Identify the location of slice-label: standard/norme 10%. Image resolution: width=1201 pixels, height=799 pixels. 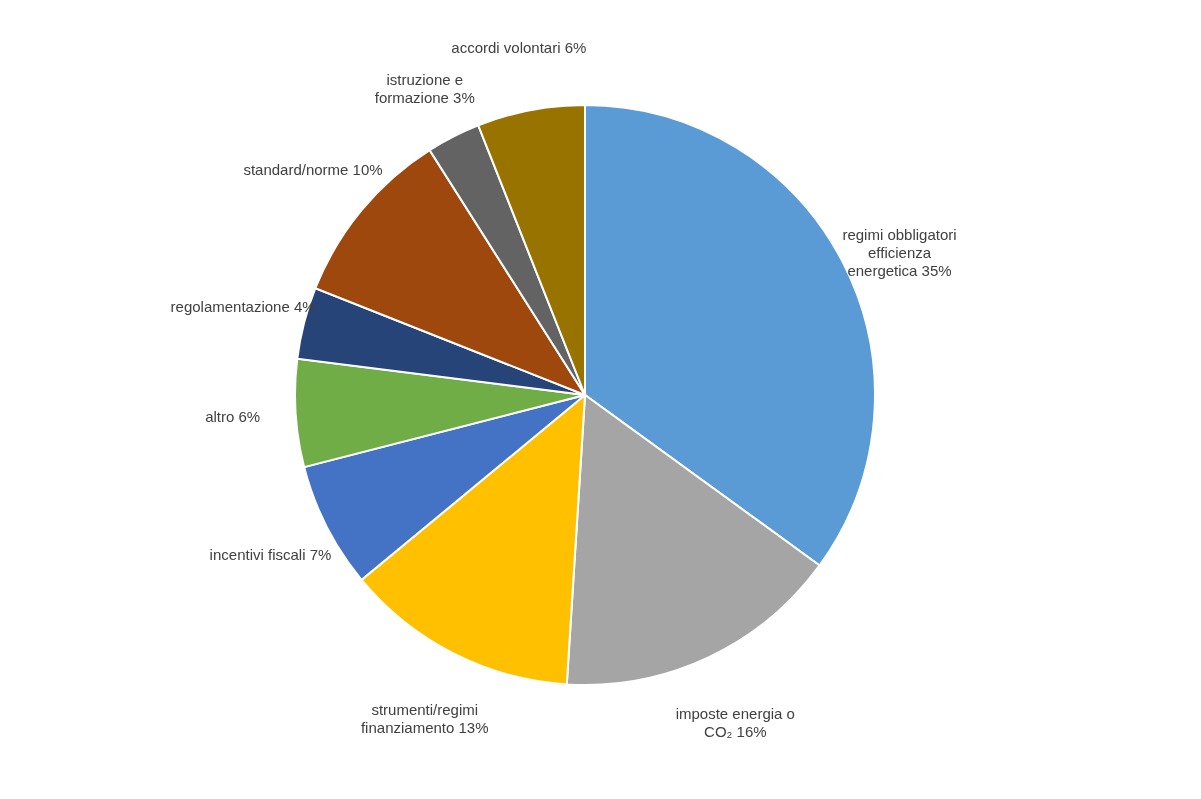
(313, 169).